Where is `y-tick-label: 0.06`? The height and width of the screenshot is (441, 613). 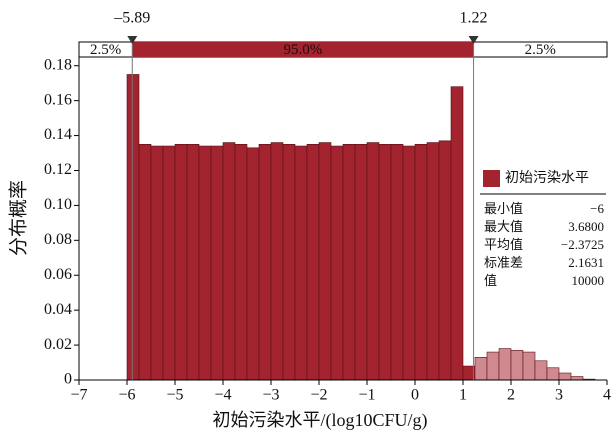 y-tick-label: 0.06 is located at coordinates (58, 274).